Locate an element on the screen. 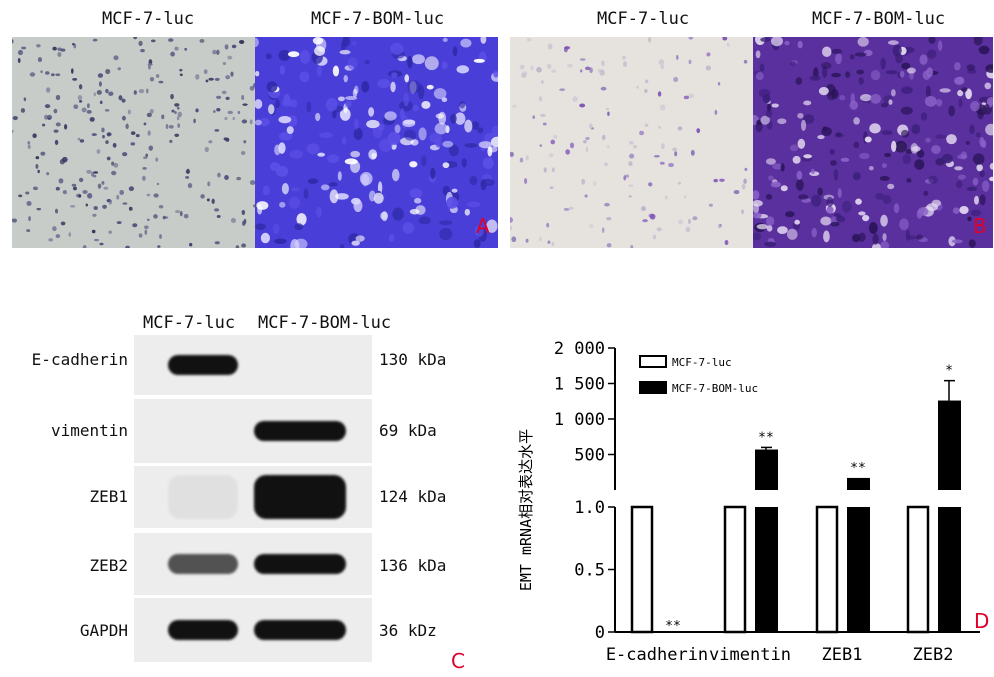 This screenshot has height=677, width=994. panel-b-left-label: MCF-7-luc is located at coordinates (643, 19).